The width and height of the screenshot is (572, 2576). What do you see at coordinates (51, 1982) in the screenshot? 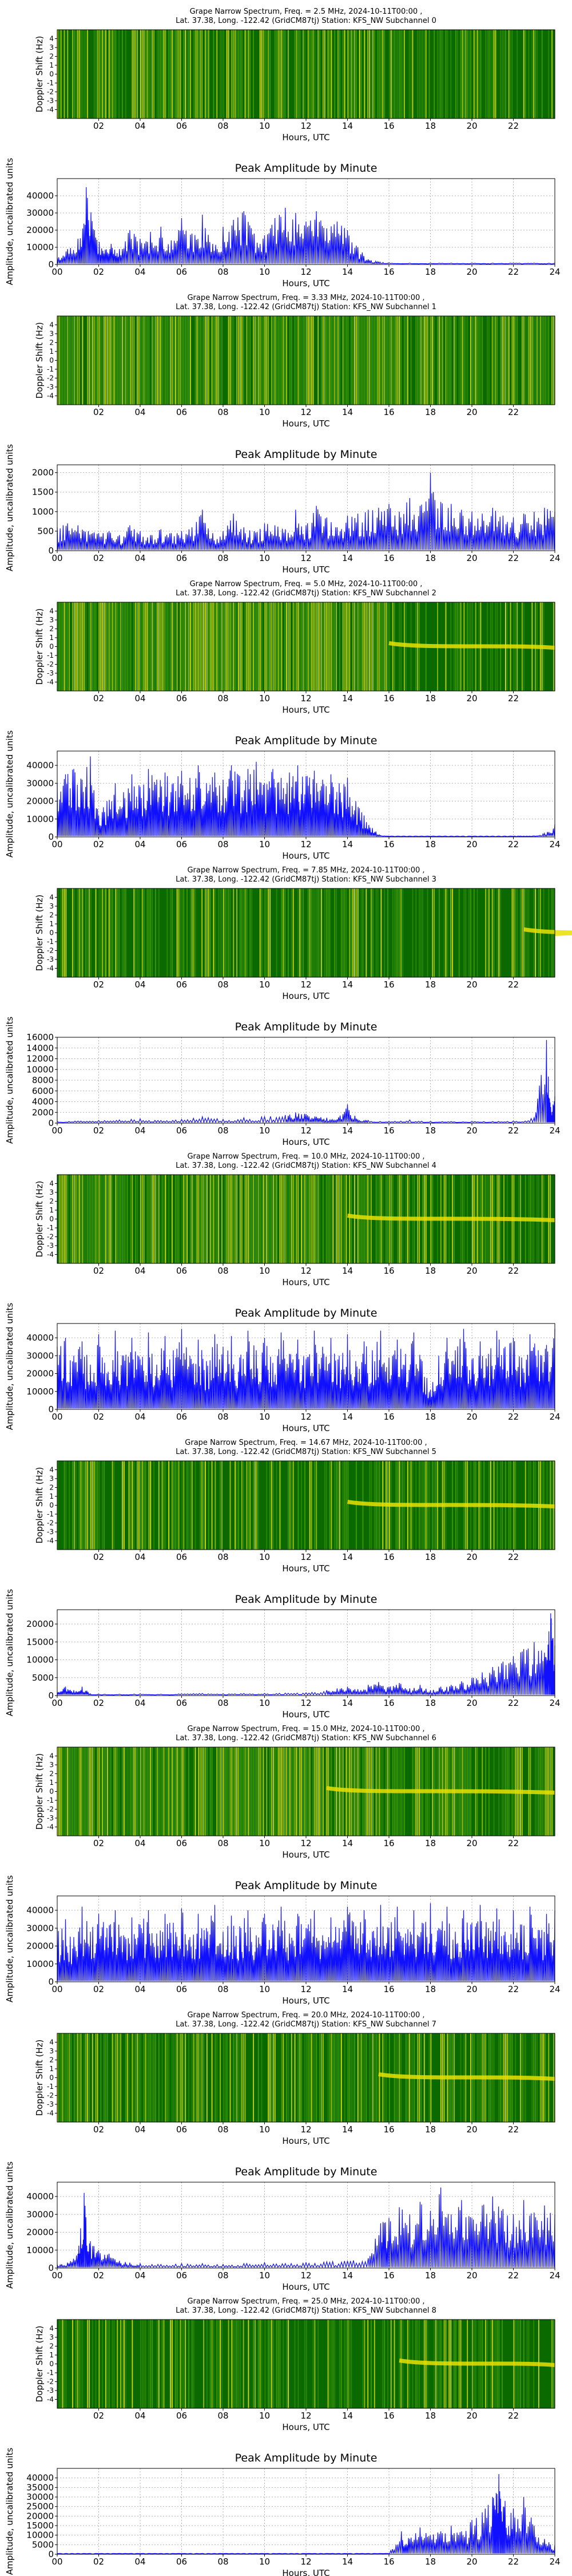
I see `y-tick-label: 0` at bounding box center [51, 1982].